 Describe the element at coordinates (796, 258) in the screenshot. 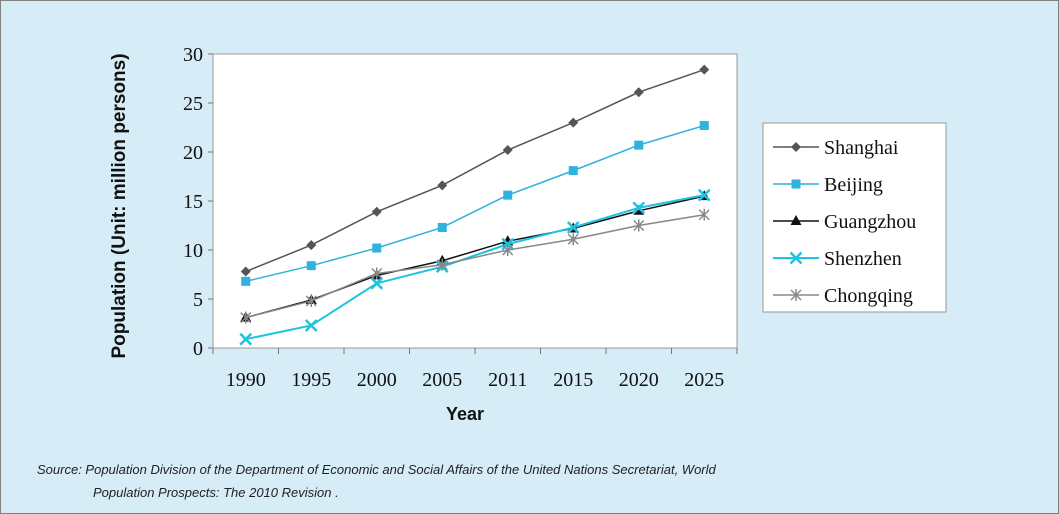

I see `legend-marker-shenzhen` at that location.